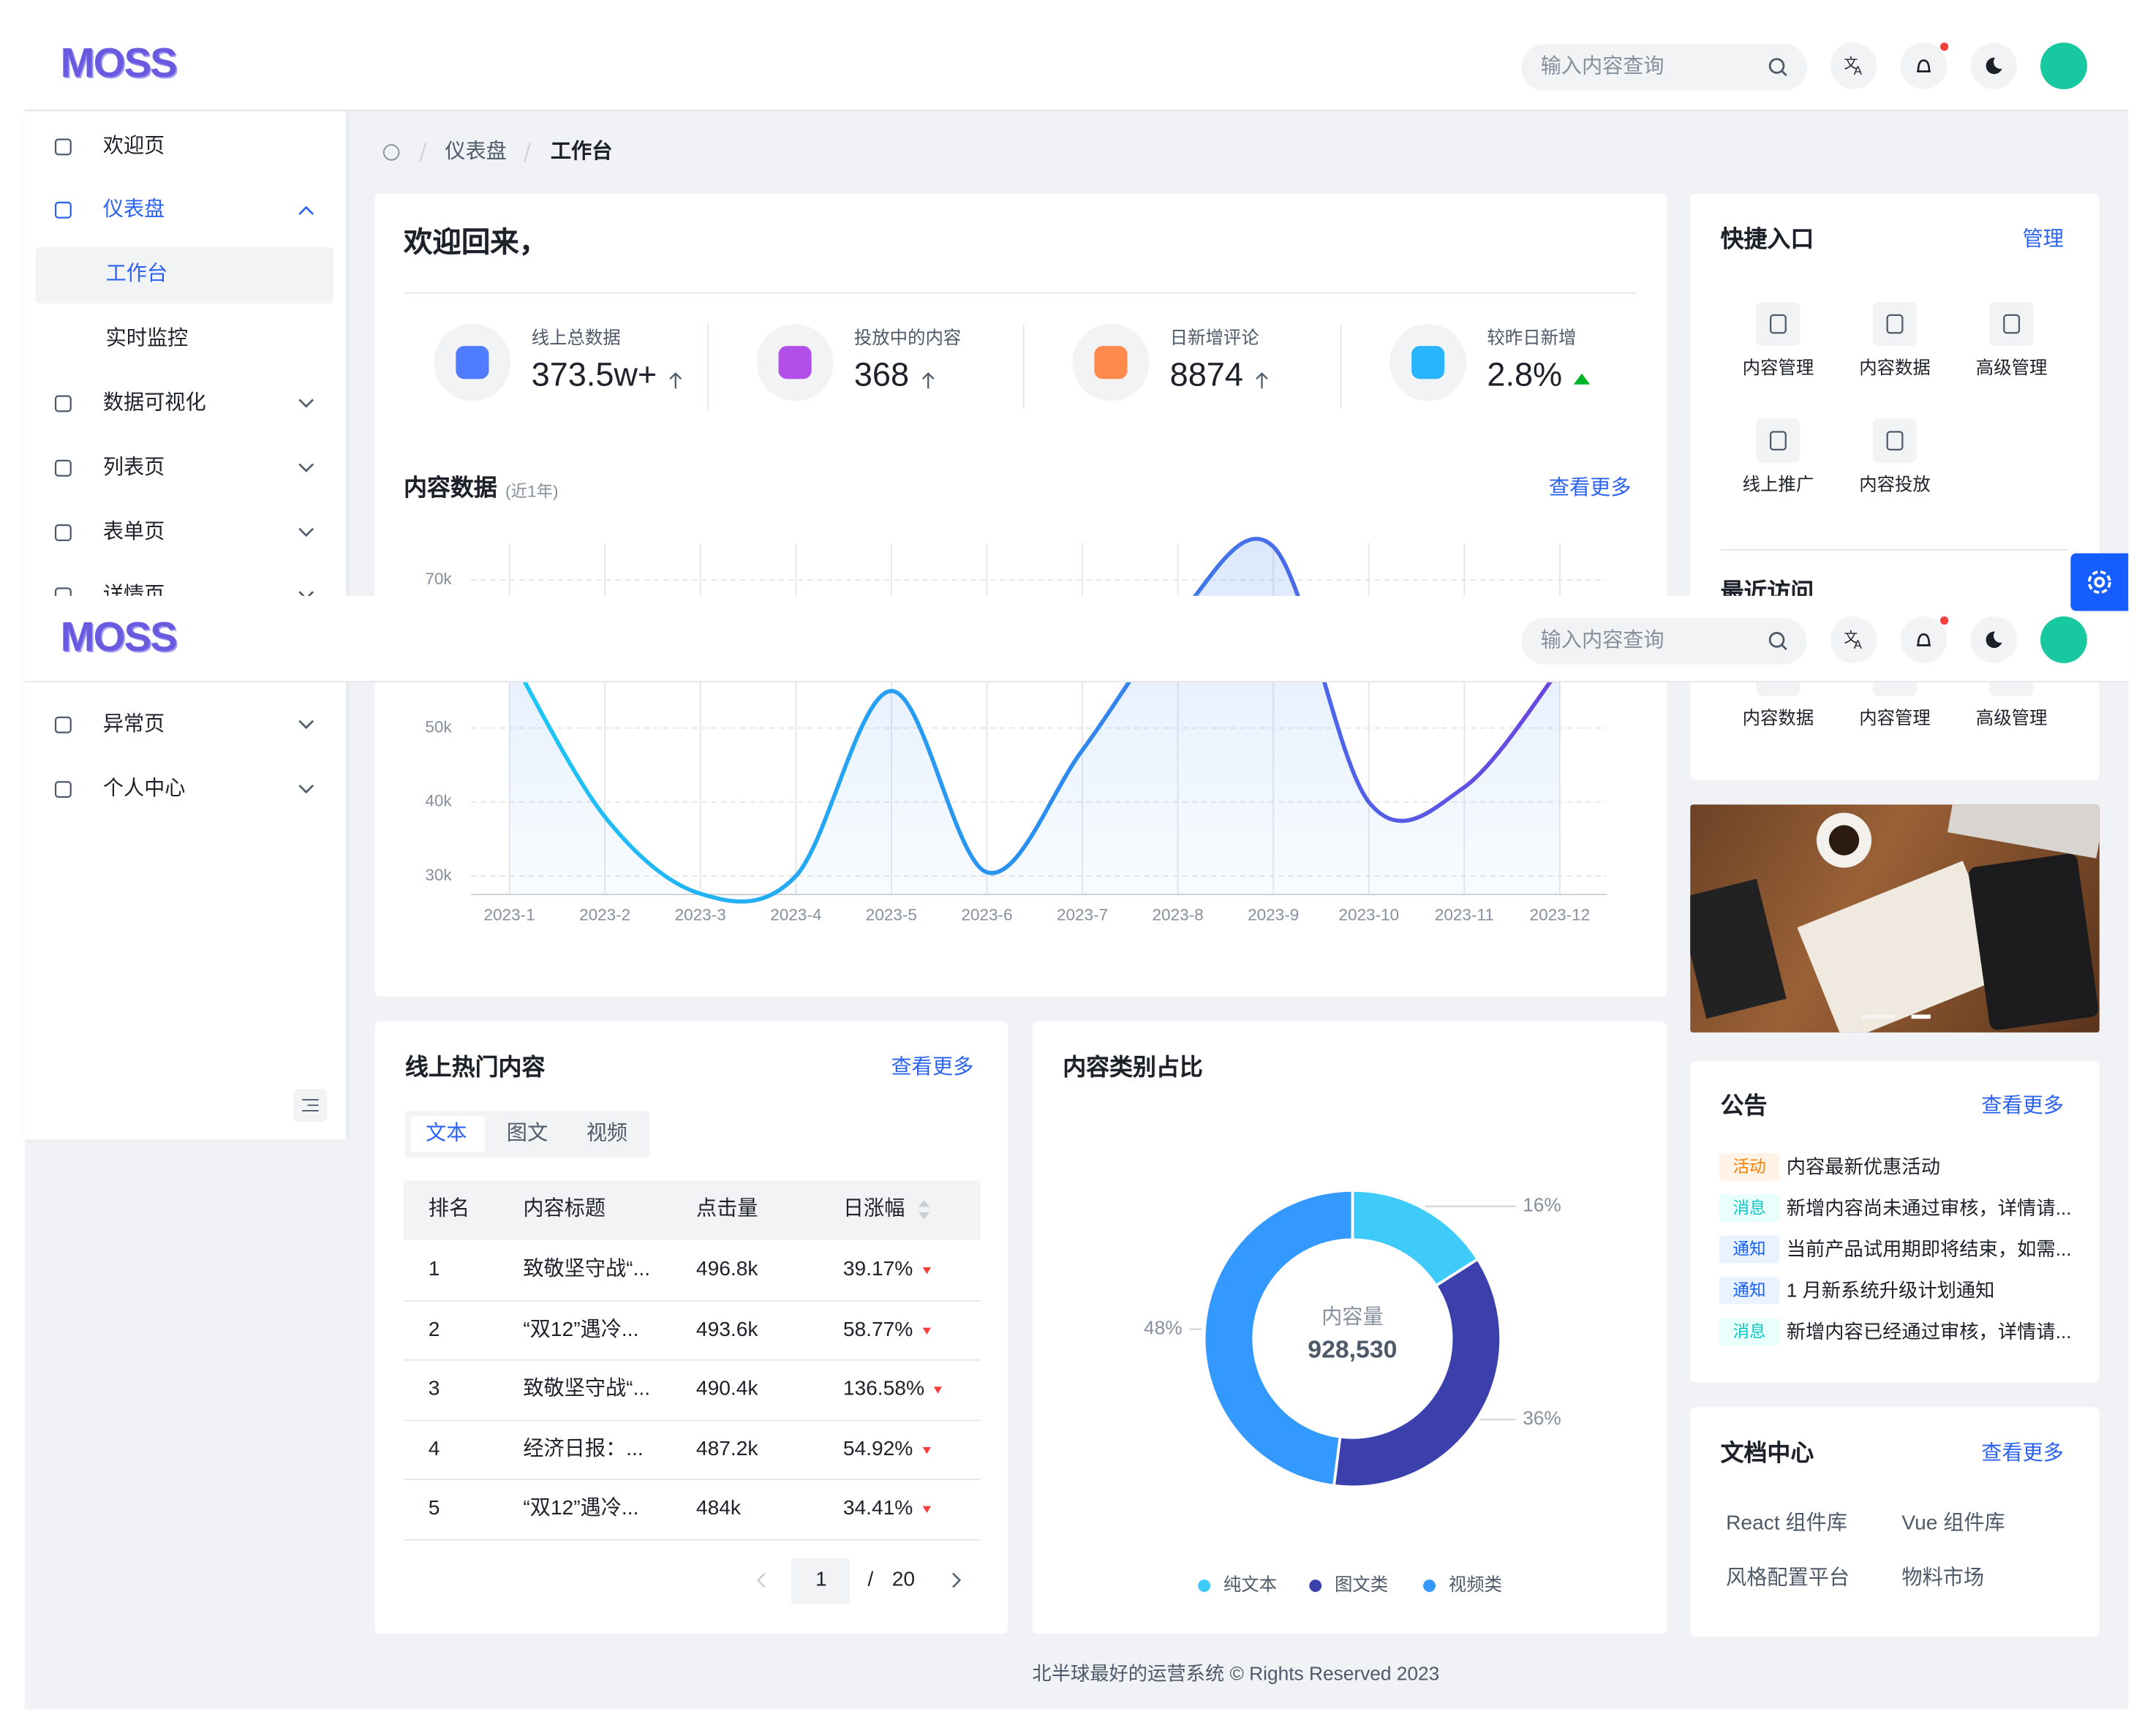 This screenshot has width=2153, height=1736. What do you see at coordinates (1994, 66) in the screenshot?
I see `header-icon` at bounding box center [1994, 66].